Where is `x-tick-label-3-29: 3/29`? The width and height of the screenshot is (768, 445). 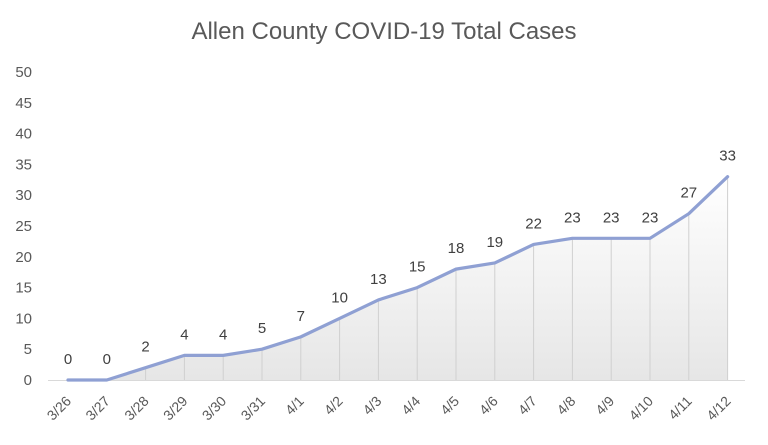
x-tick-label-3-29: 3/29 is located at coordinates (175, 408).